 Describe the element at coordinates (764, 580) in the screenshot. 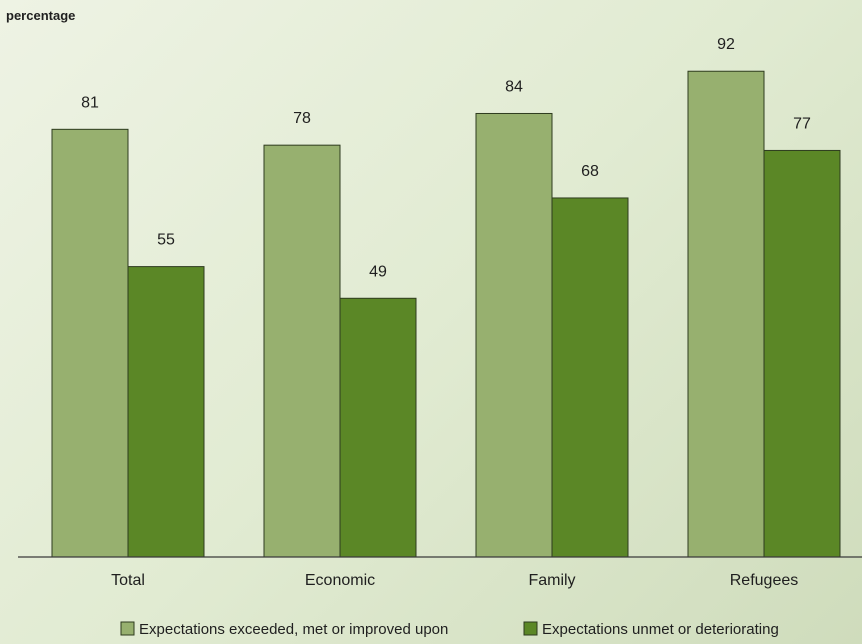

I see `x-tick-label-refugees: Refugees` at that location.